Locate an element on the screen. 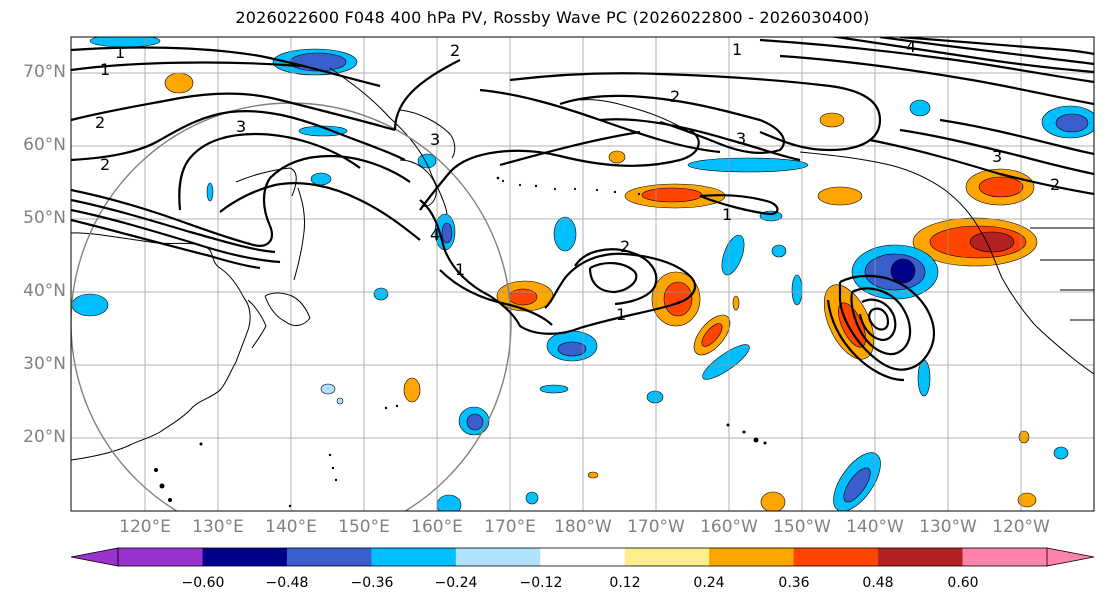  colorbar-tick-label: −0.60 is located at coordinates (203, 583).